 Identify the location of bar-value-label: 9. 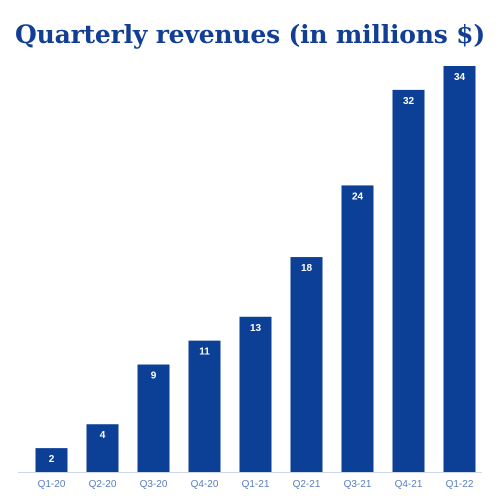
(154, 376).